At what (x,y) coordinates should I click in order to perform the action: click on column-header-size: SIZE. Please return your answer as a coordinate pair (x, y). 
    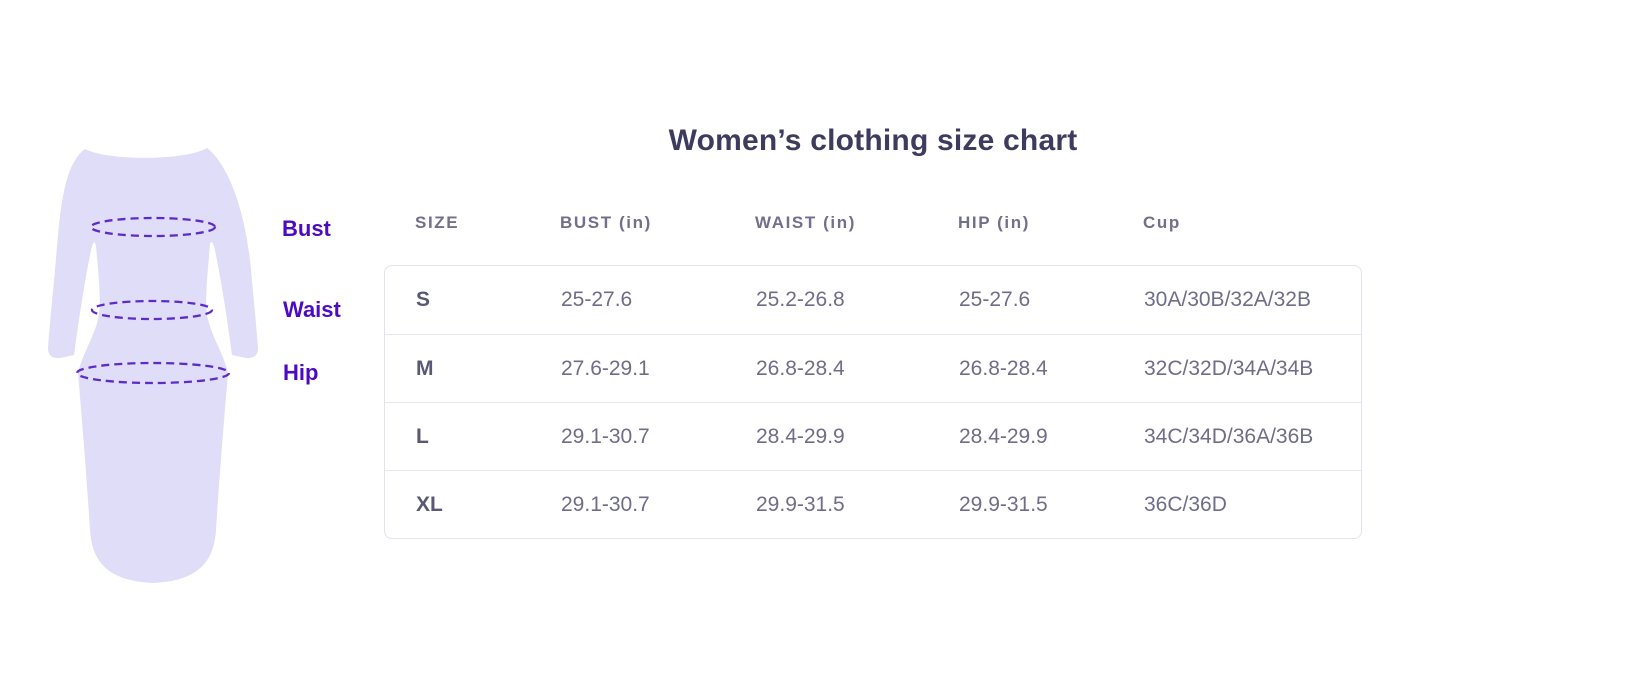
    Looking at the image, I should click on (437, 222).